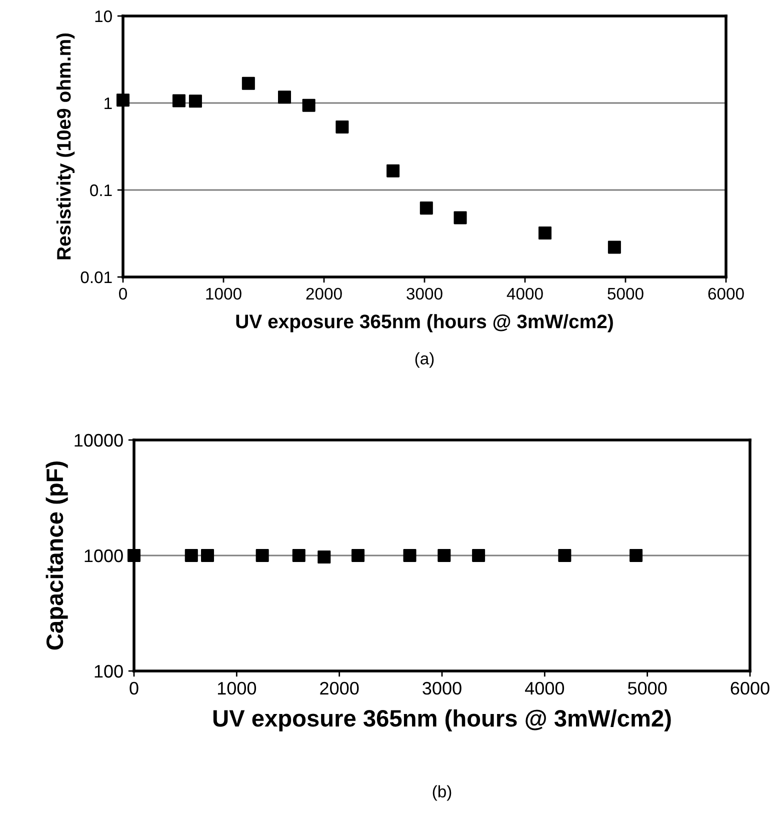 This screenshot has height=825, width=776. I want to click on y-tick-label: 100, so click(108, 671).